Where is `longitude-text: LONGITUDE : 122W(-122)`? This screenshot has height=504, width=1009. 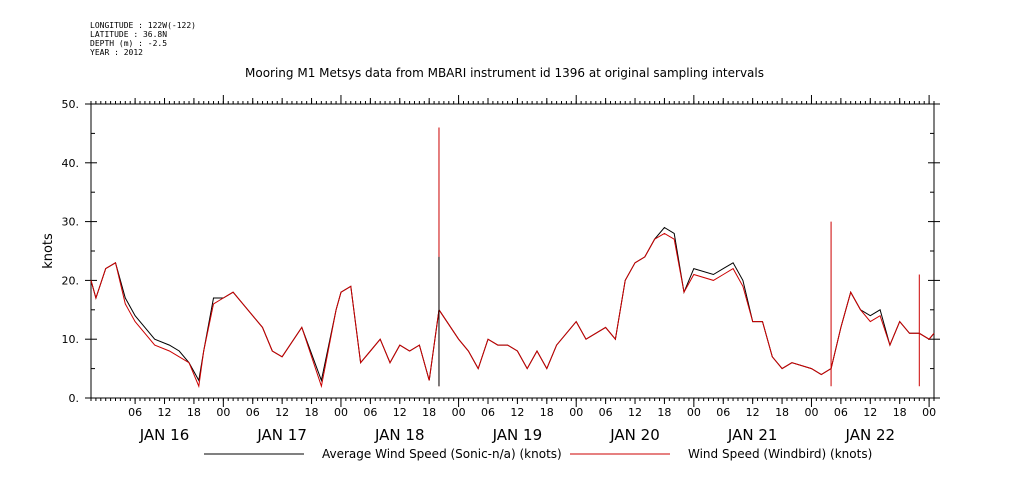
longitude-text: LONGITUDE : 122W(-122) is located at coordinates (143, 25).